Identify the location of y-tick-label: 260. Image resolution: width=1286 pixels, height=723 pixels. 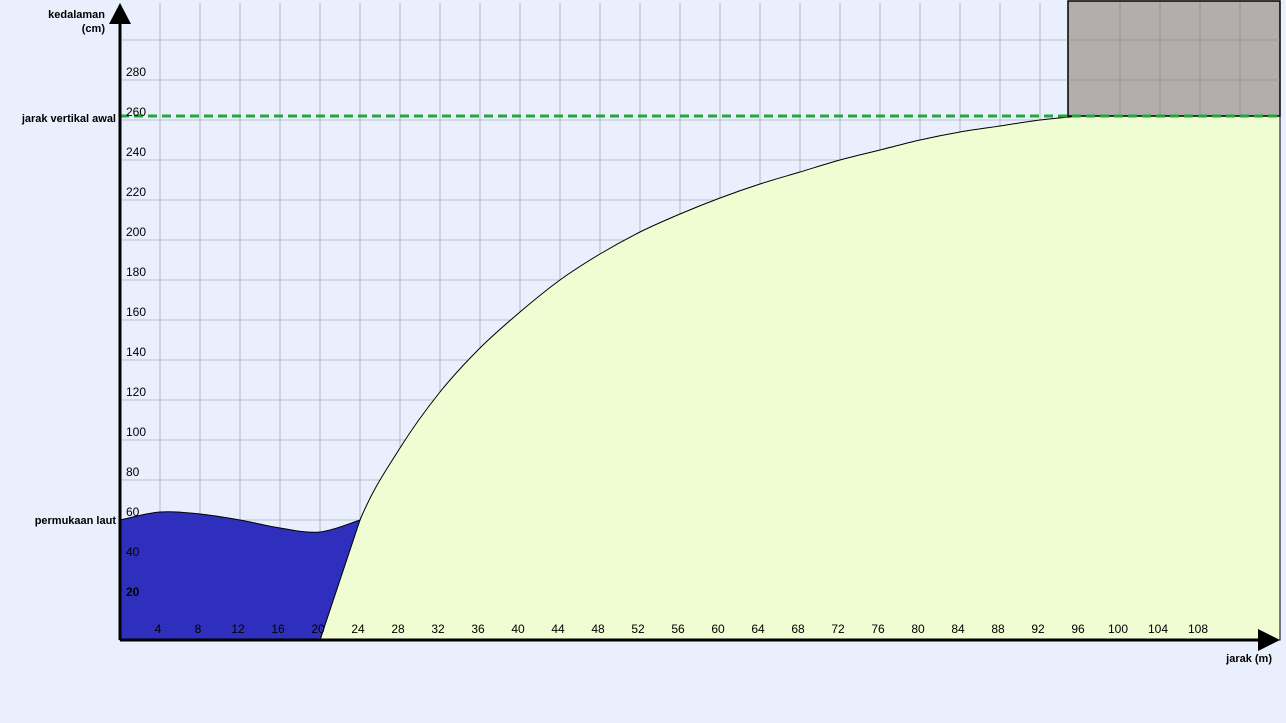
(136, 112).